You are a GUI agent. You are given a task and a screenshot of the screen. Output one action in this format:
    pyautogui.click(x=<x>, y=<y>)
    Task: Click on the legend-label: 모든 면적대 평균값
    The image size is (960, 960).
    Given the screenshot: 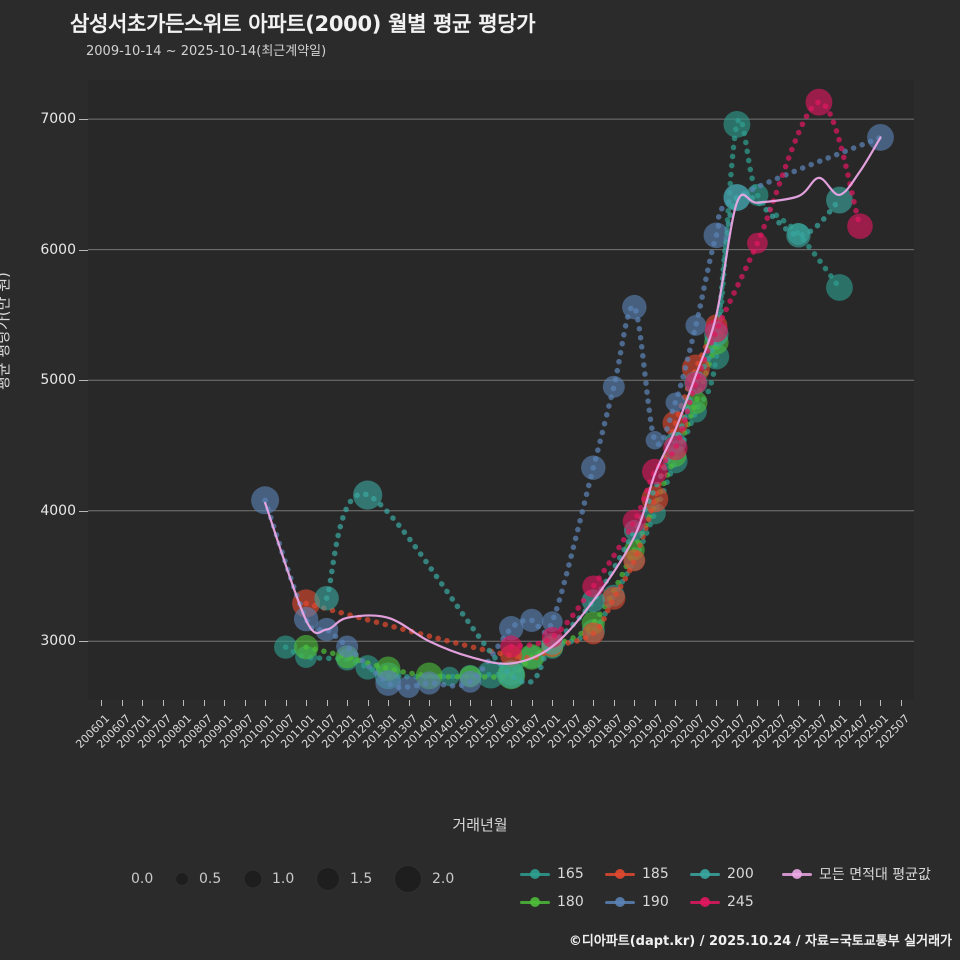 What is the action you would take?
    pyautogui.click(x=875, y=875)
    